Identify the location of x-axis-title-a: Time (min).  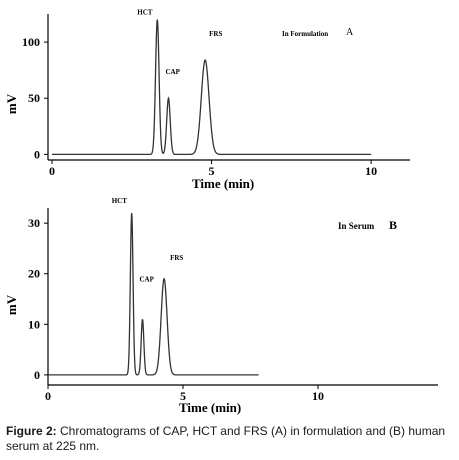
(223, 183).